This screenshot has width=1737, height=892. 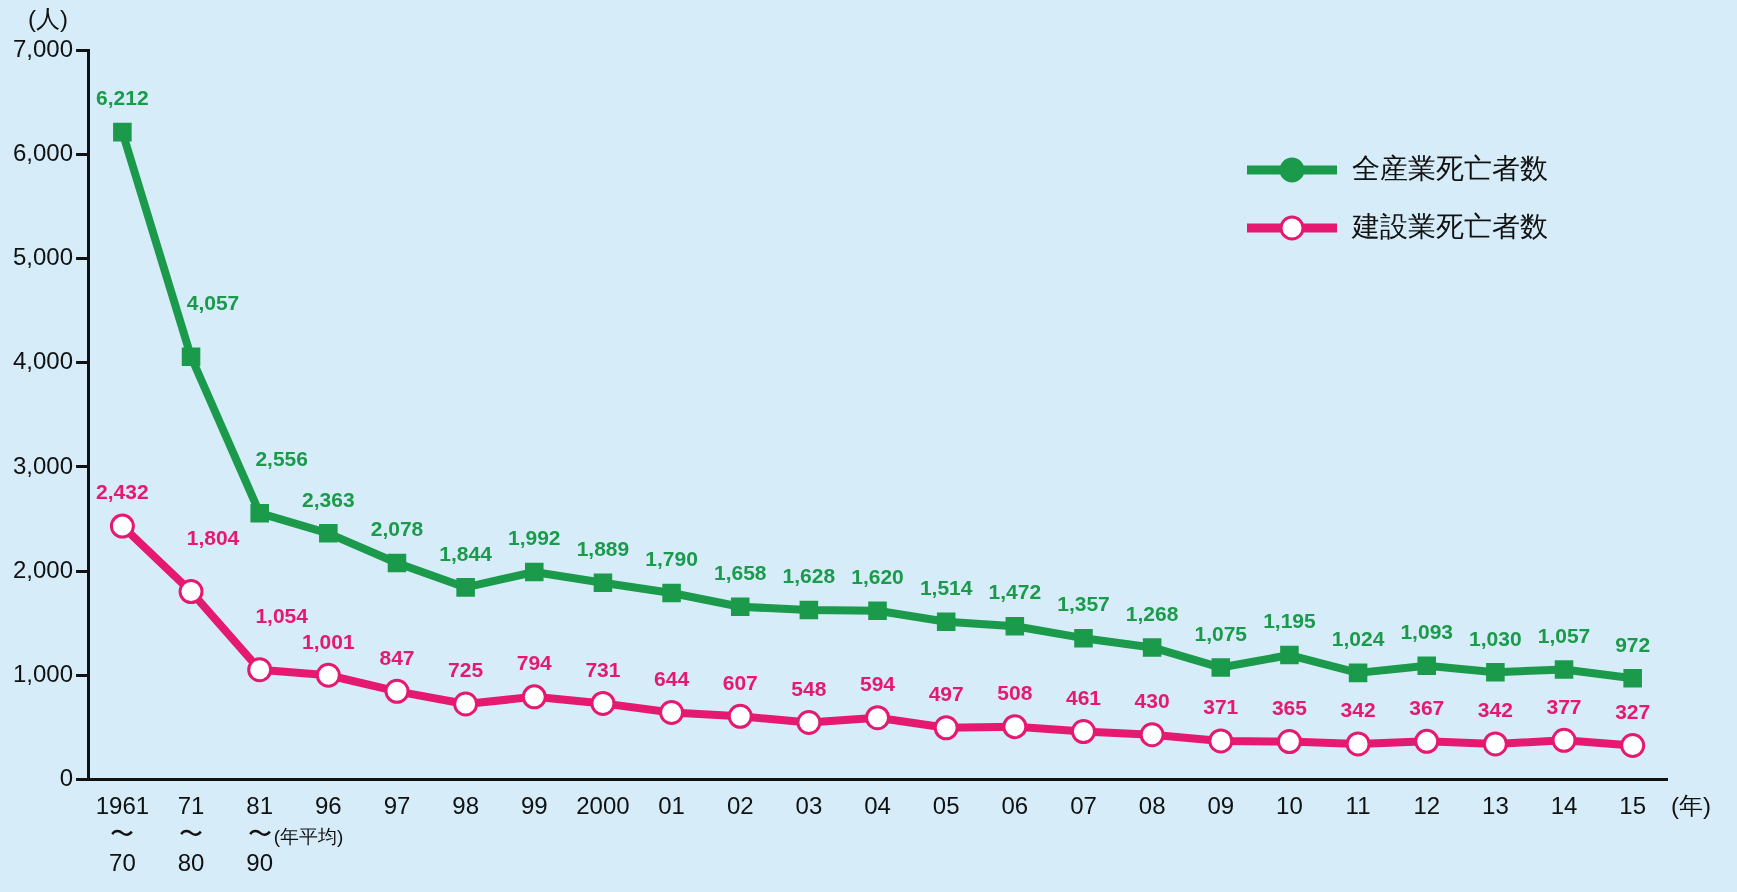 I want to click on data-label: 594, so click(x=878, y=683).